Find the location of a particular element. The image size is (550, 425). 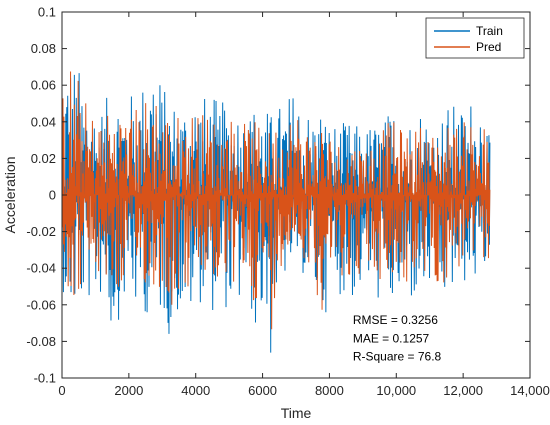

y-tick-label: 0.04 is located at coordinates (43, 121).